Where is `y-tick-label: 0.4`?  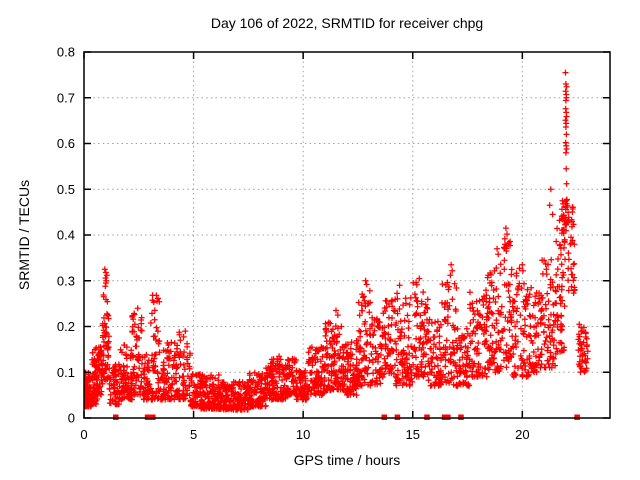
y-tick-label: 0.4 is located at coordinates (66, 235).